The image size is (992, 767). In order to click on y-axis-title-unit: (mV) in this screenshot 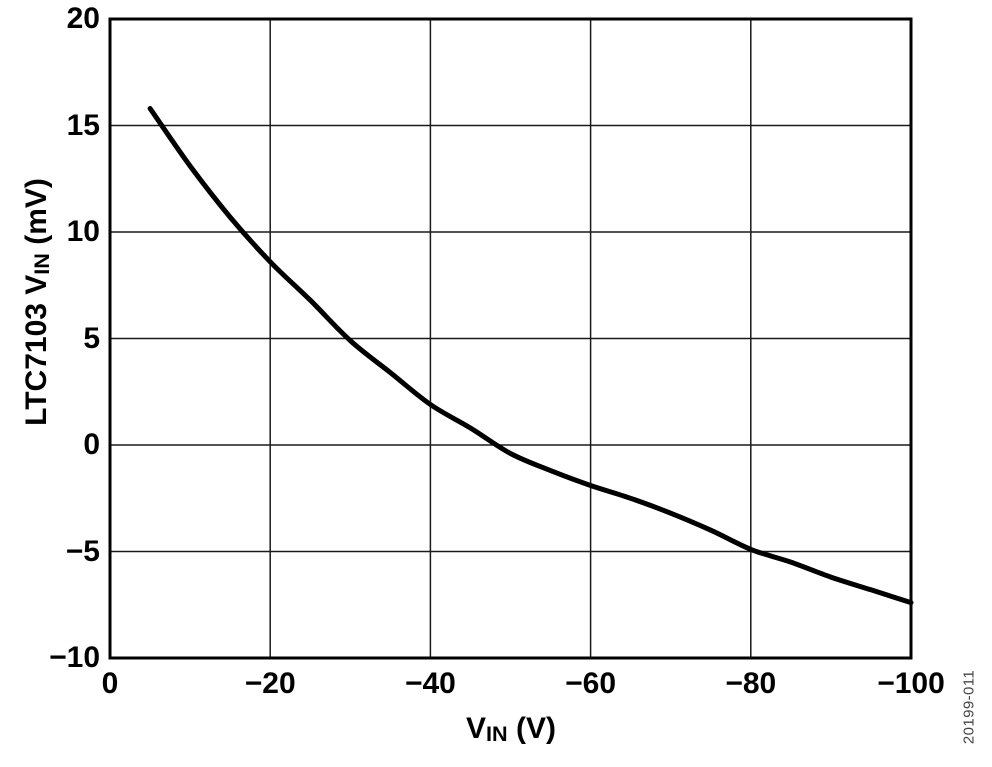, I will do `click(36, 216)`.